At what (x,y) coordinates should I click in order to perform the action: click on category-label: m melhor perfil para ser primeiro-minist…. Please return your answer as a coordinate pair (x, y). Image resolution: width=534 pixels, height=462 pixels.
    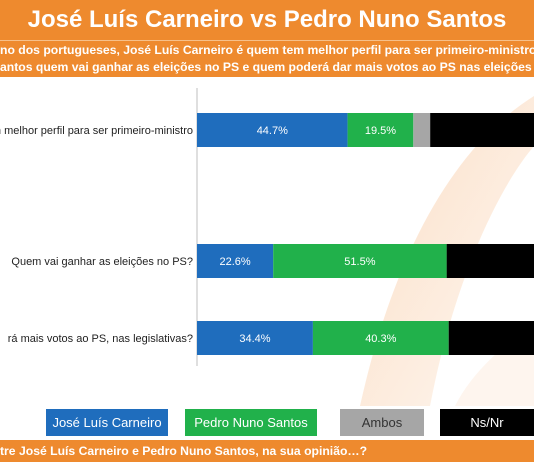
    Looking at the image, I should click on (96, 131).